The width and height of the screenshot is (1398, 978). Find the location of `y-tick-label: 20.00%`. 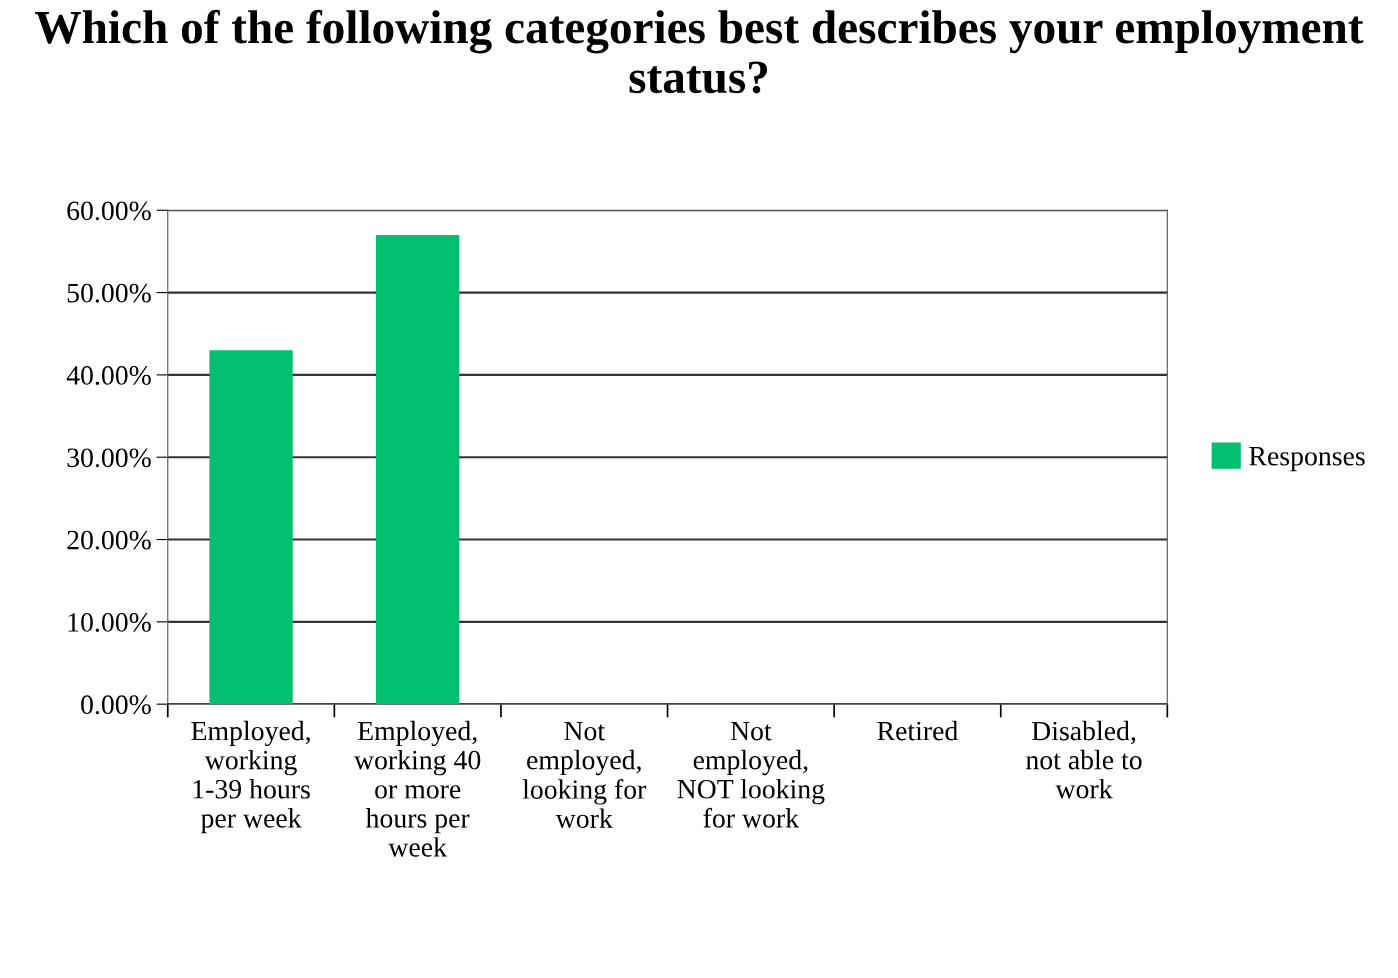

y-tick-label: 20.00% is located at coordinates (109, 540).